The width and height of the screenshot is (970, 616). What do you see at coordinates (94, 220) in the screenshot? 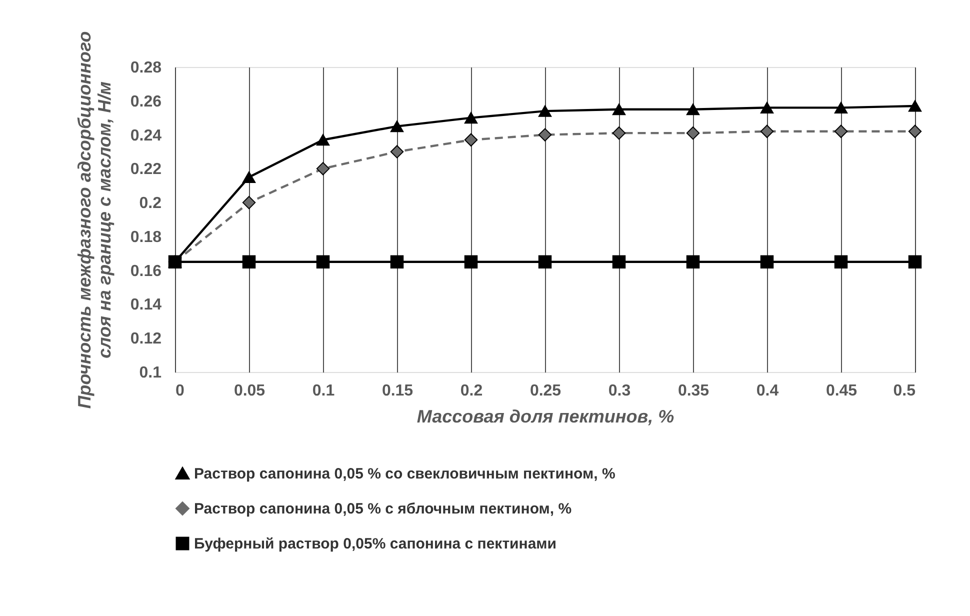
I see `y-axis-title: Прочность межфазного адсорбционного слоя на границе с маслом, Н/м` at bounding box center [94, 220].